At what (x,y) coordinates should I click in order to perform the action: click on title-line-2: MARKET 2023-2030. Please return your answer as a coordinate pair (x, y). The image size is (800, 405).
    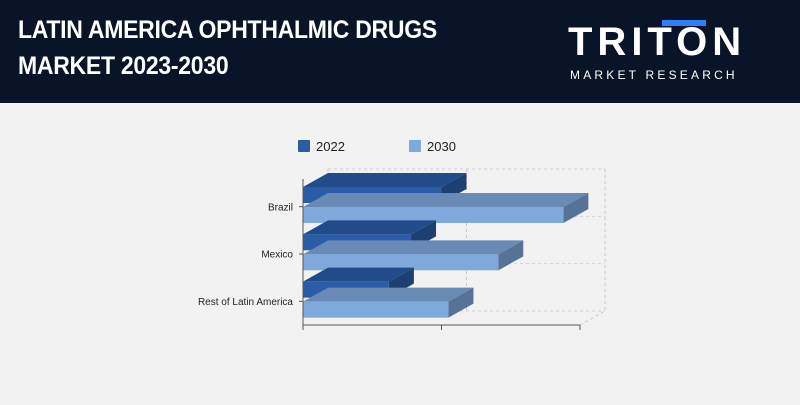
    Looking at the image, I should click on (123, 66).